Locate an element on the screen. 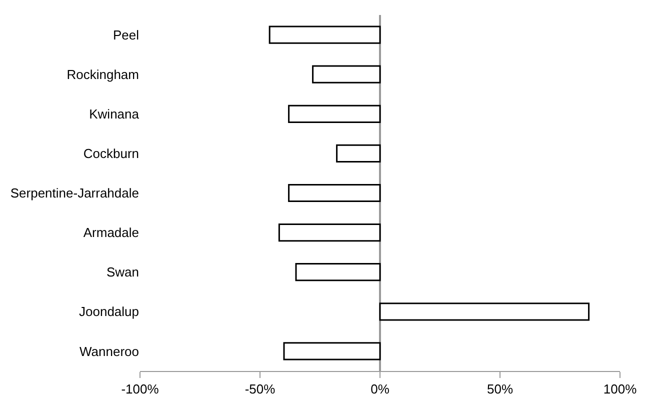  x-tick-label: -50% is located at coordinates (260, 389).